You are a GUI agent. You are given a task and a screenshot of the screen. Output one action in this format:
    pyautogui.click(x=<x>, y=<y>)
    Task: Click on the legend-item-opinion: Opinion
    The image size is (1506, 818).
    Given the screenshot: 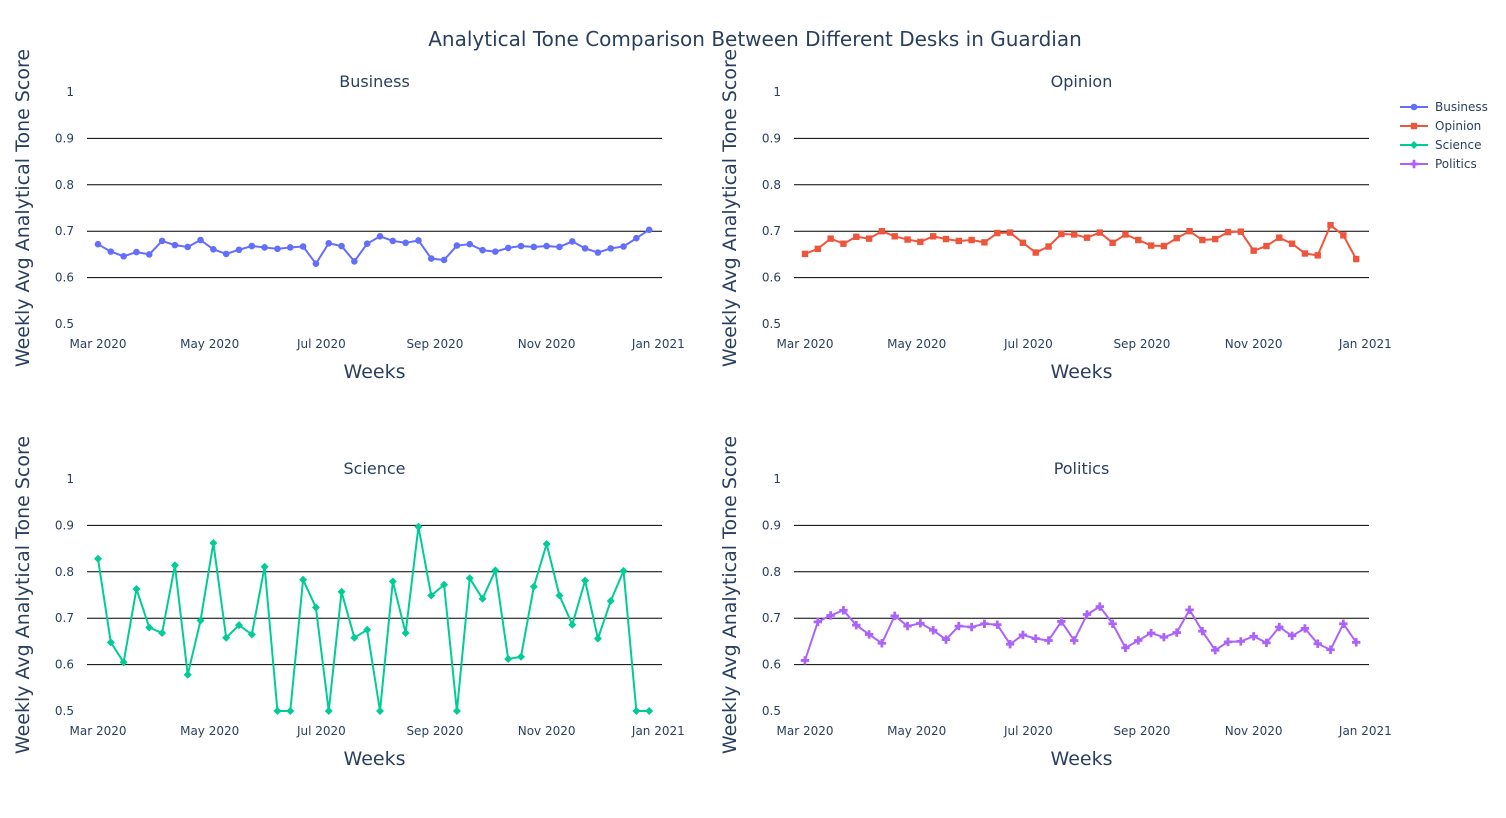 What is the action you would take?
    pyautogui.click(x=1440, y=126)
    